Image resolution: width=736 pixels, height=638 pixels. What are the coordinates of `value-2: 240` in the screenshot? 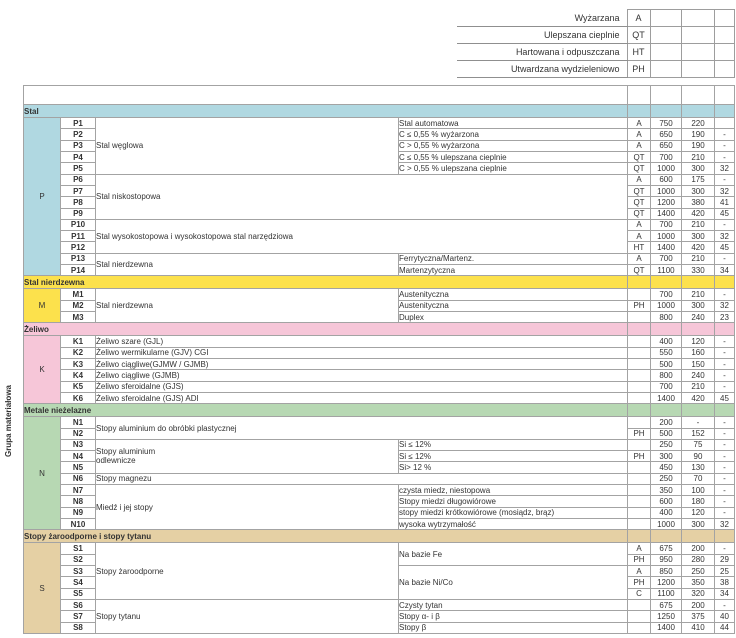 It's located at (698, 317).